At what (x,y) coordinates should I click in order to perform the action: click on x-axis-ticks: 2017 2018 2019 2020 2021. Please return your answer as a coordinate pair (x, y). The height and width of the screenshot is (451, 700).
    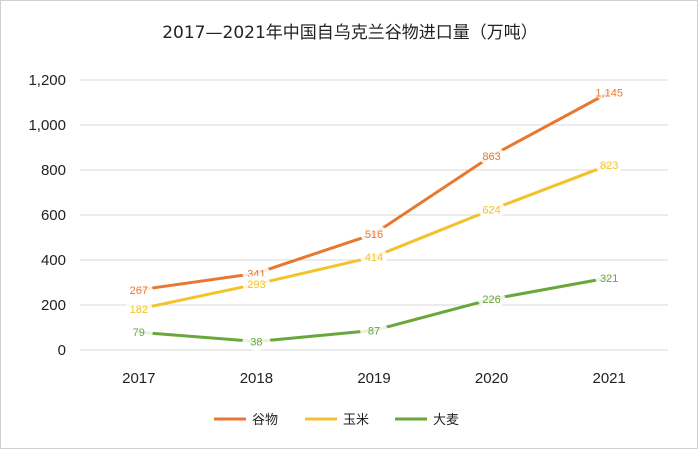
    Looking at the image, I should click on (374, 378).